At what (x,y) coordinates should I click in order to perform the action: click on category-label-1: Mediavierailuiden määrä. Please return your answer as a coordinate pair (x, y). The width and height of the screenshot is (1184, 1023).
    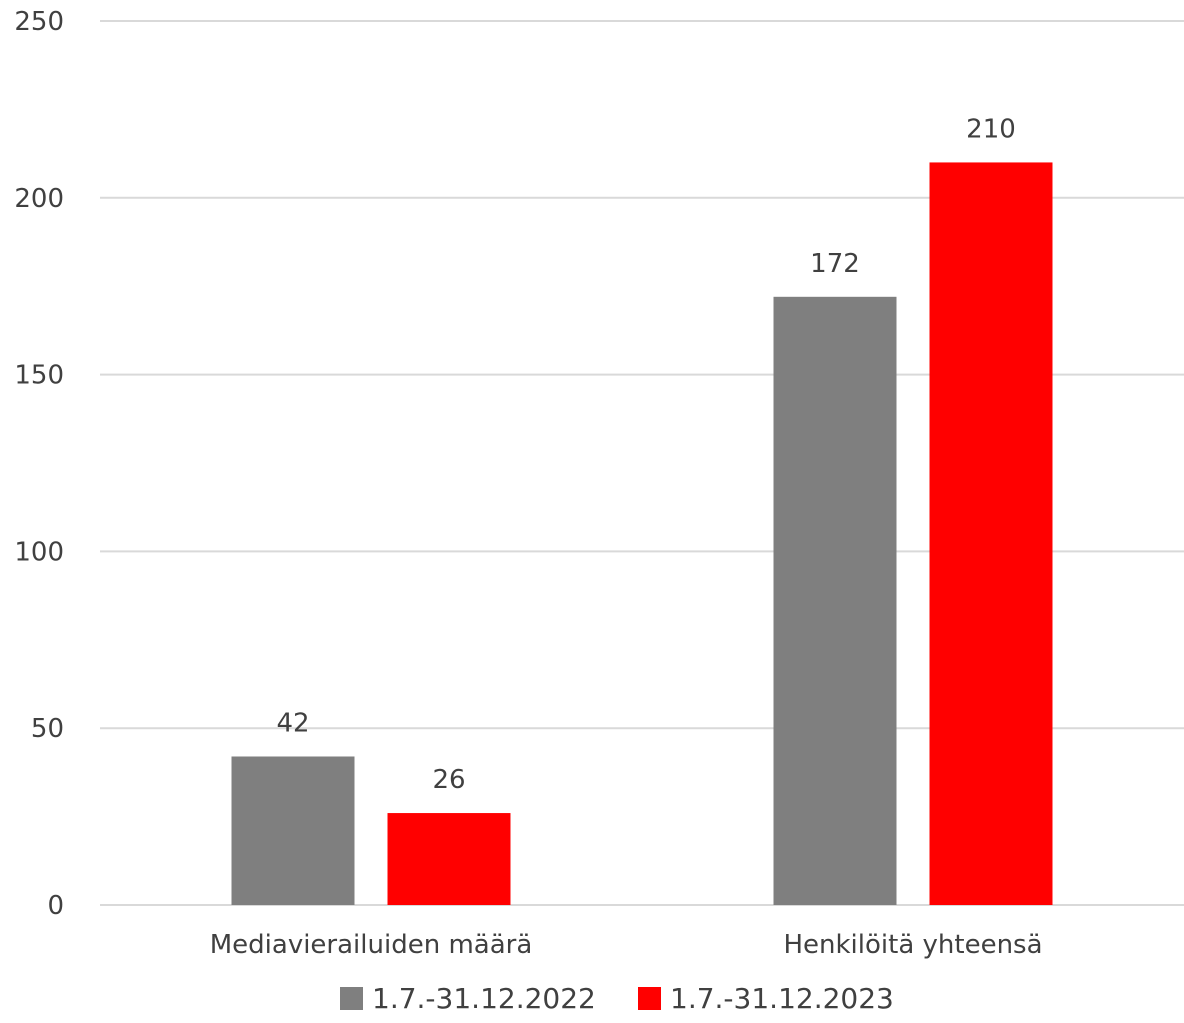
    Looking at the image, I should click on (371, 945).